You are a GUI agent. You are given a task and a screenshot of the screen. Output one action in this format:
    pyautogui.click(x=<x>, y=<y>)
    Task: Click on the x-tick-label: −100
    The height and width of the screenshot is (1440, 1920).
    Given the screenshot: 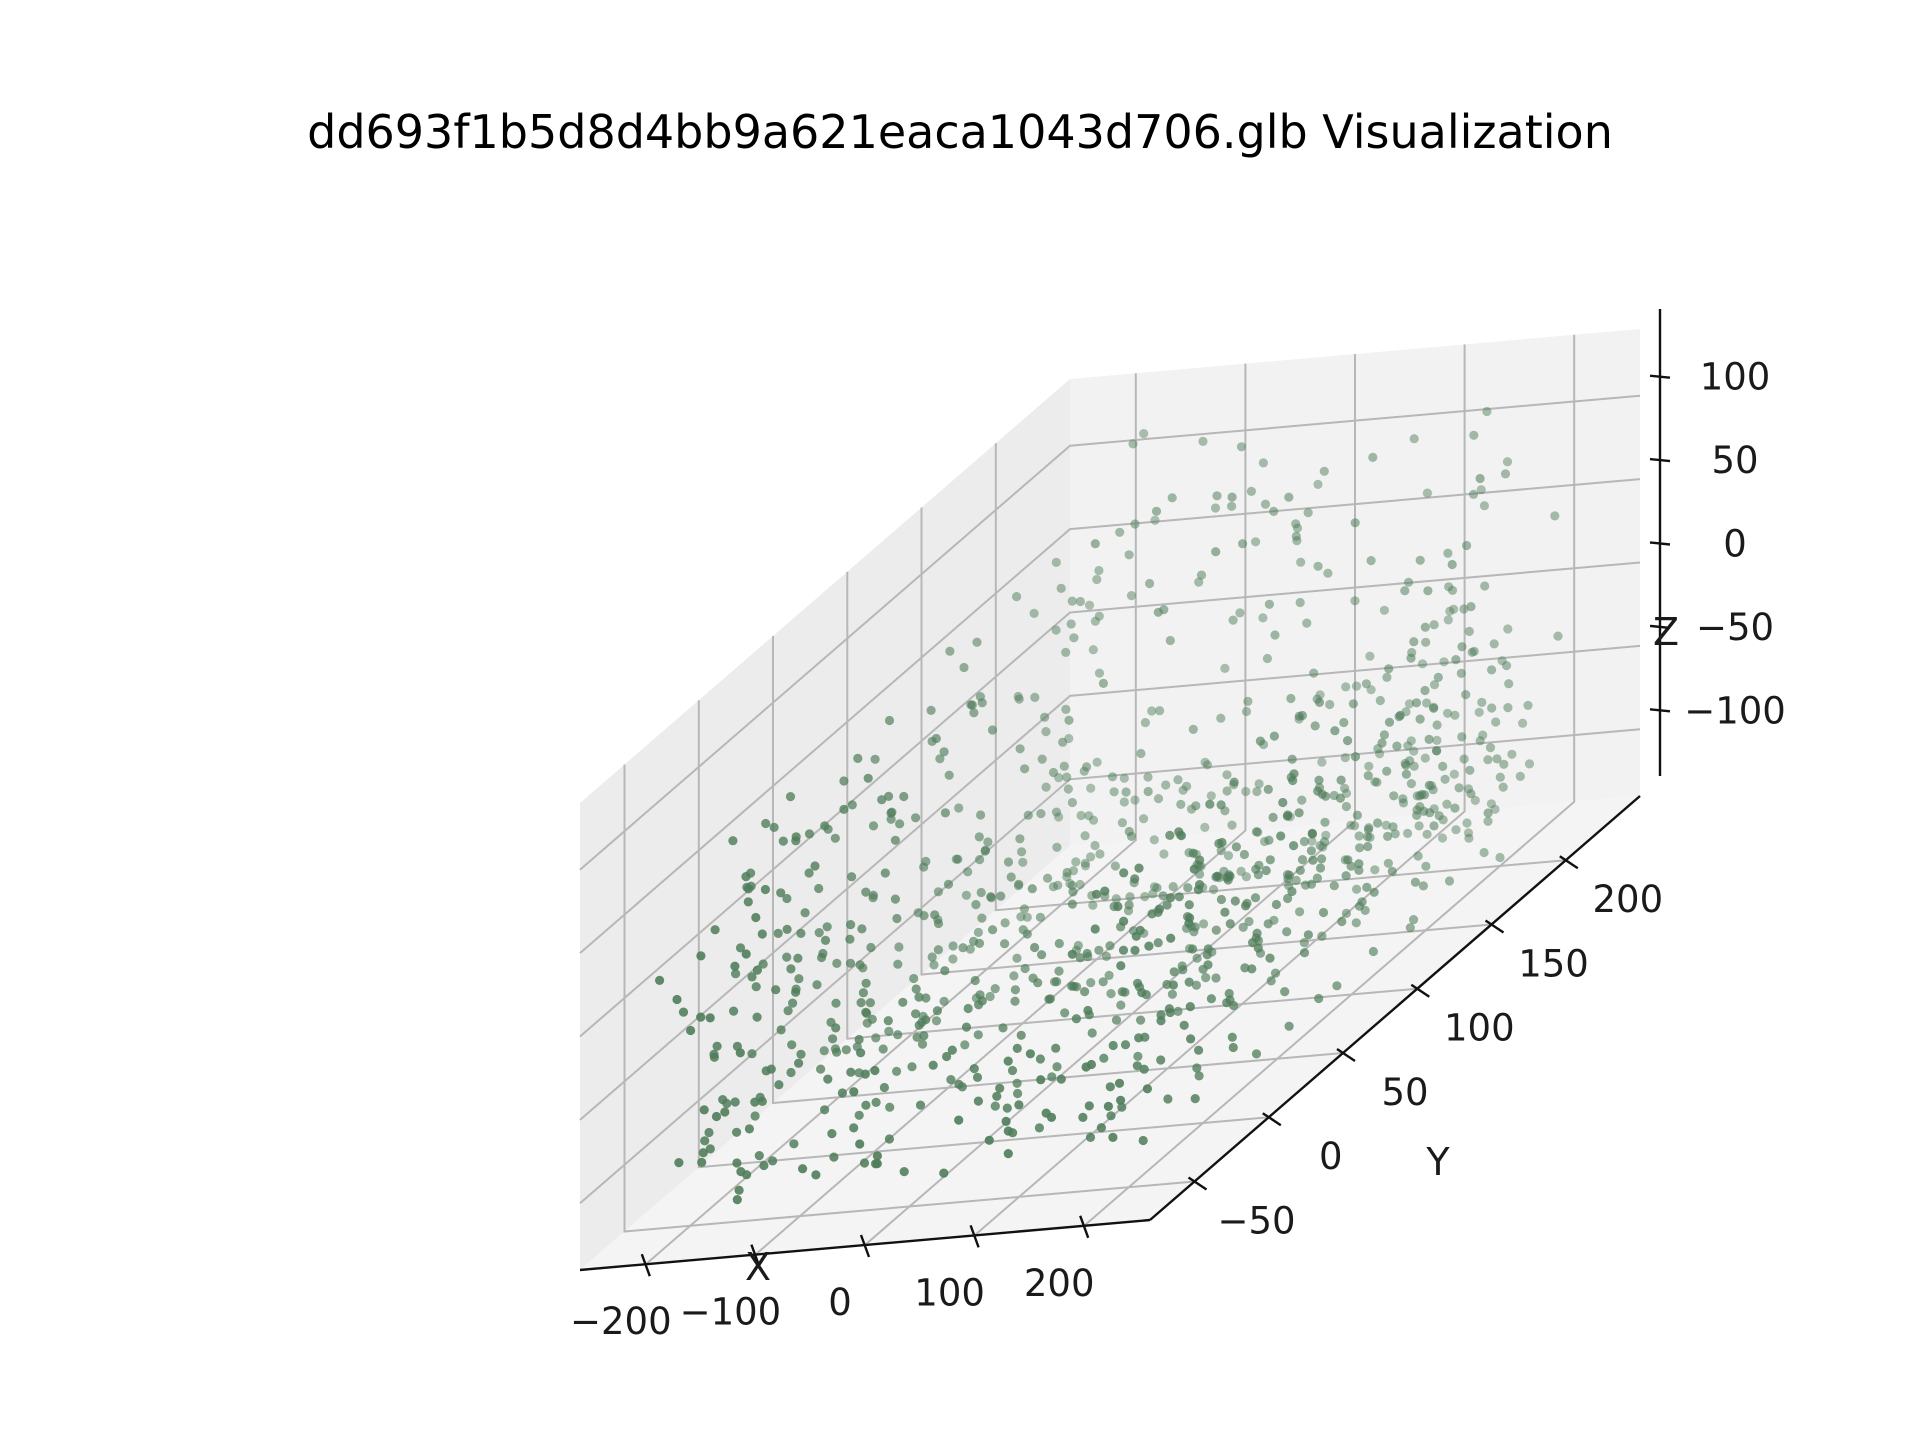 What is the action you would take?
    pyautogui.click(x=731, y=1312)
    